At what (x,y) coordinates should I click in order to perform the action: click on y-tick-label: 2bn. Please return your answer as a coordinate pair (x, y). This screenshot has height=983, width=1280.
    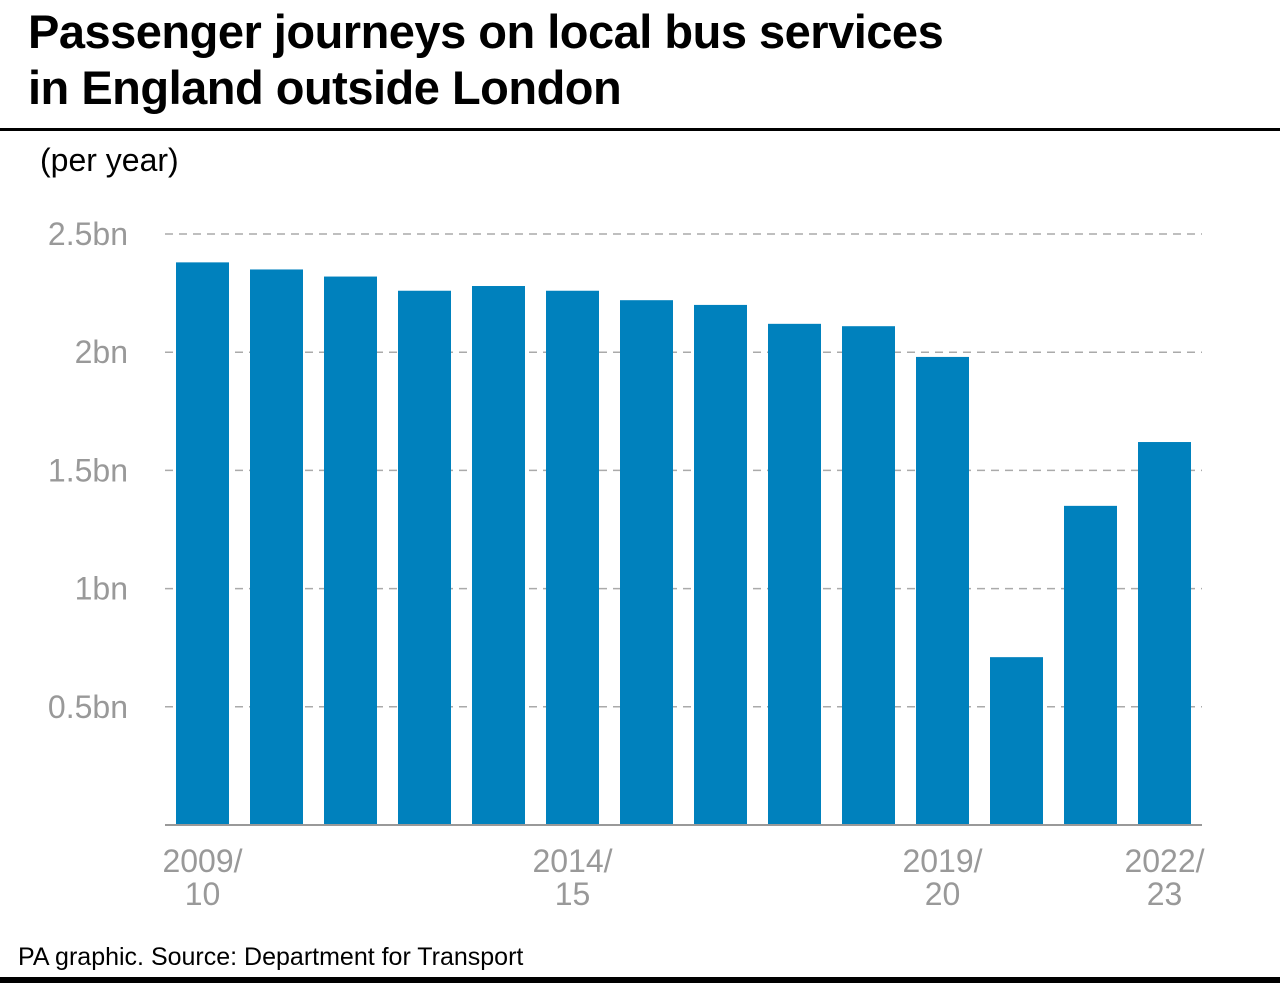
    Looking at the image, I should click on (101, 352).